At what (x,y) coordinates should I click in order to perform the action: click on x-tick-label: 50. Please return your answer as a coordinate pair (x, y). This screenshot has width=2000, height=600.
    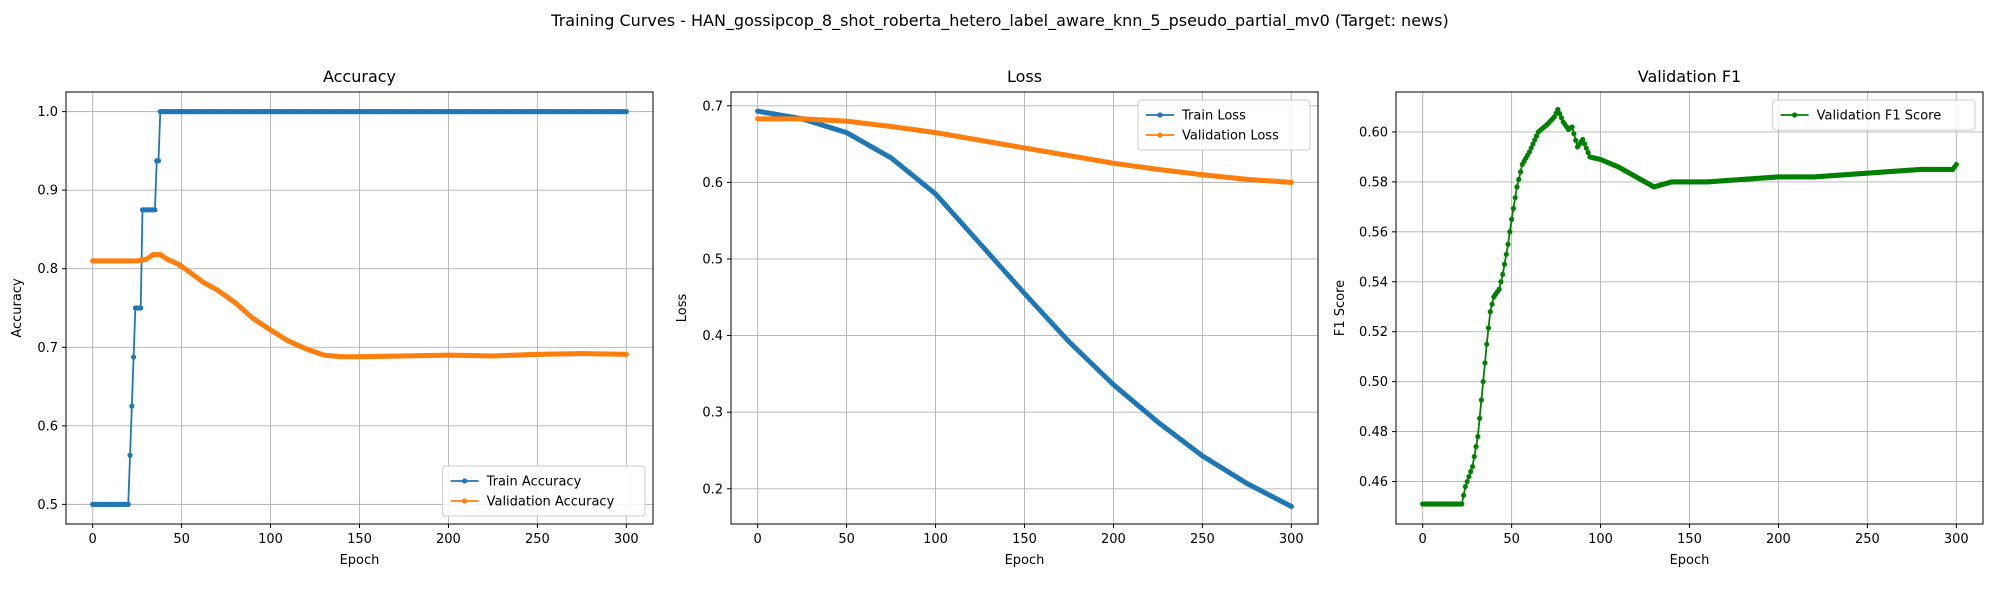
    Looking at the image, I should click on (846, 539).